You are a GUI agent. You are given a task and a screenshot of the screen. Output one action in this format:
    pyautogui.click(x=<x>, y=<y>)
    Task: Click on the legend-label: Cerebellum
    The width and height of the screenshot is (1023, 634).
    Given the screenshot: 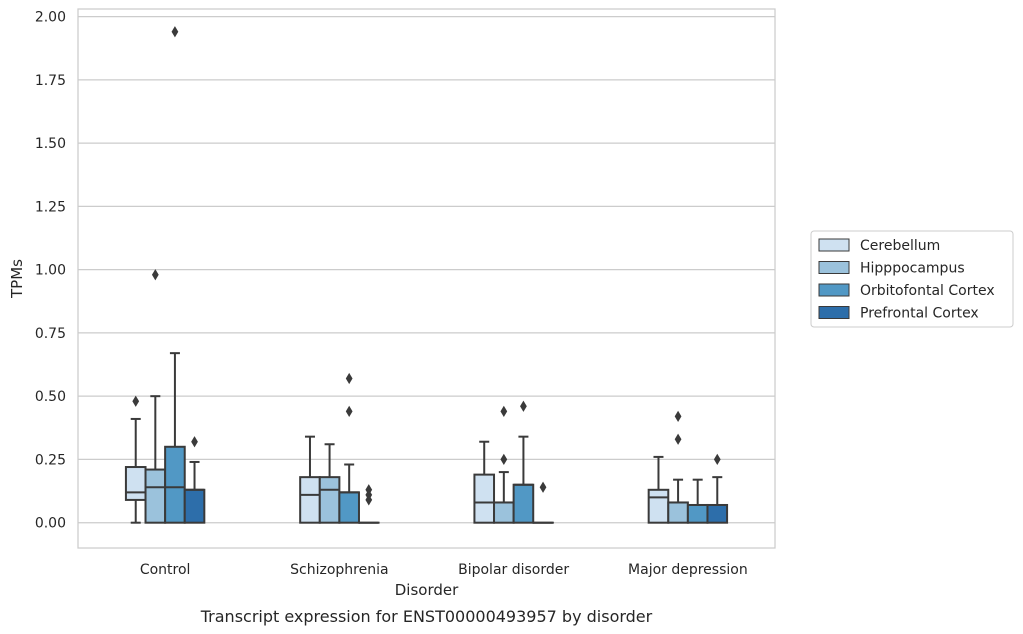 What is the action you would take?
    pyautogui.click(x=900, y=246)
    